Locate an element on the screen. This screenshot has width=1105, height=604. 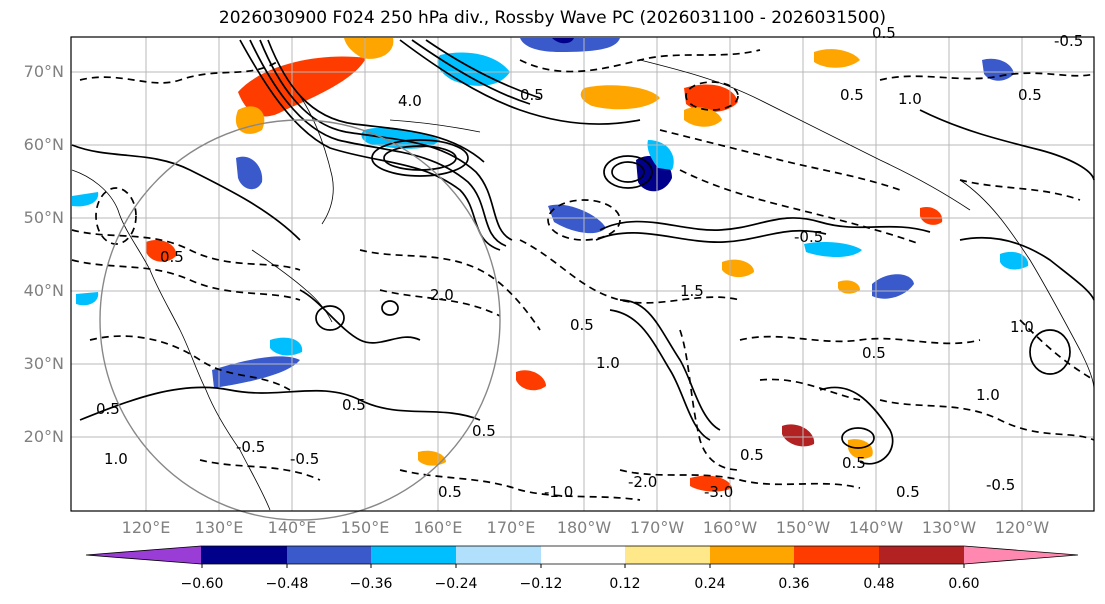
fill-orange-se2 is located at coordinates (711, 483).